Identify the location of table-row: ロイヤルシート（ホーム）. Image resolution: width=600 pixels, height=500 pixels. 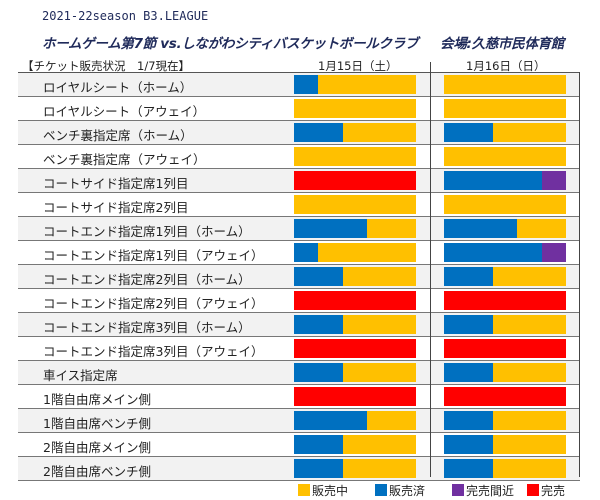
(299, 85).